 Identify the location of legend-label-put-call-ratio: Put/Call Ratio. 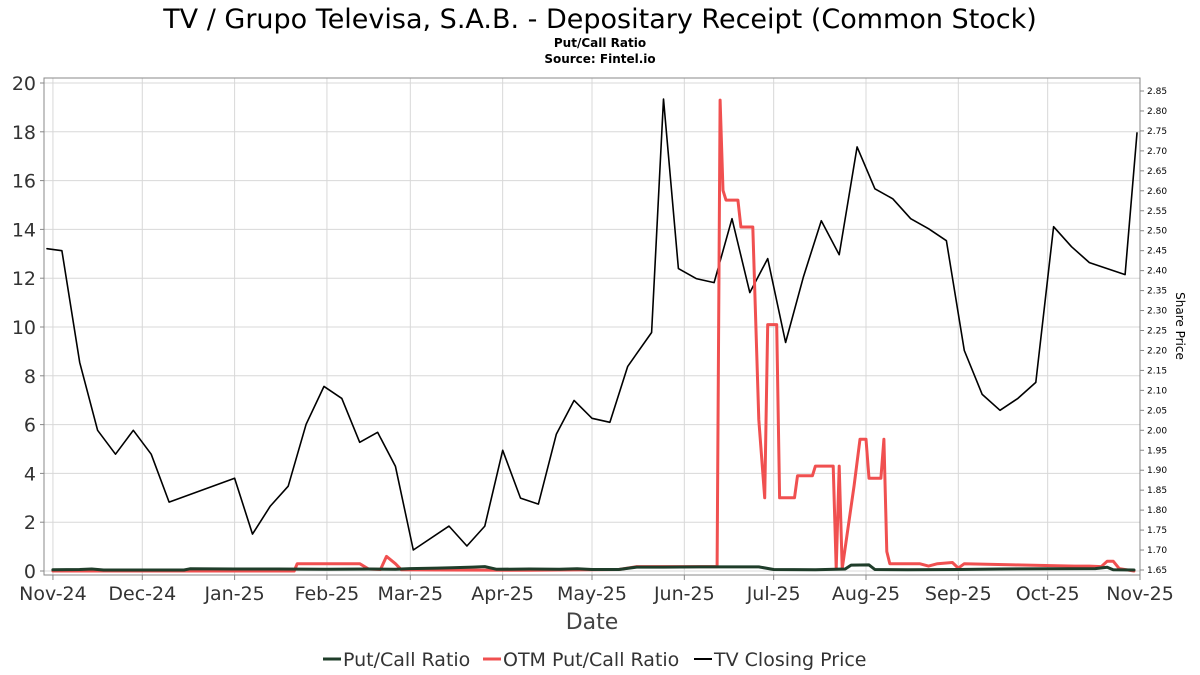
(406, 660).